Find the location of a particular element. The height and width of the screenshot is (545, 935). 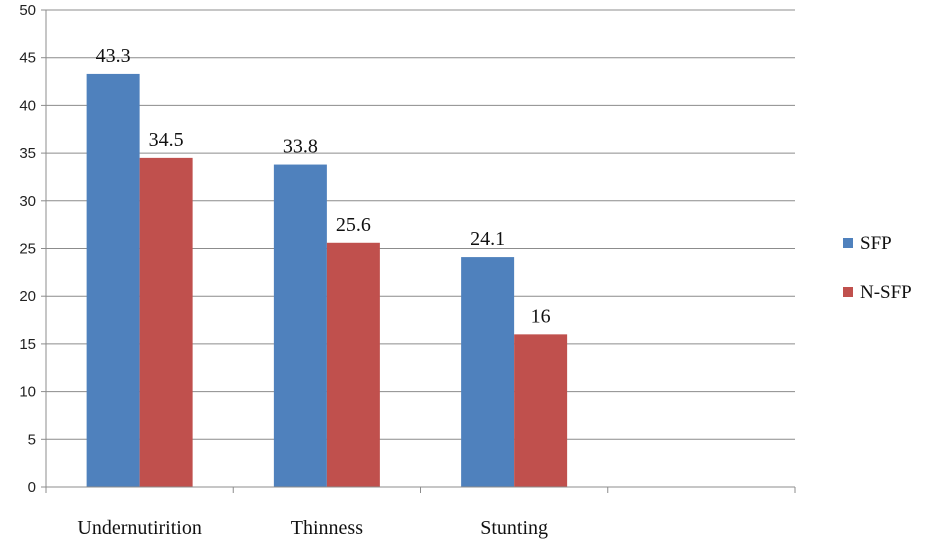

y-tick-label: 40 is located at coordinates (27, 105).